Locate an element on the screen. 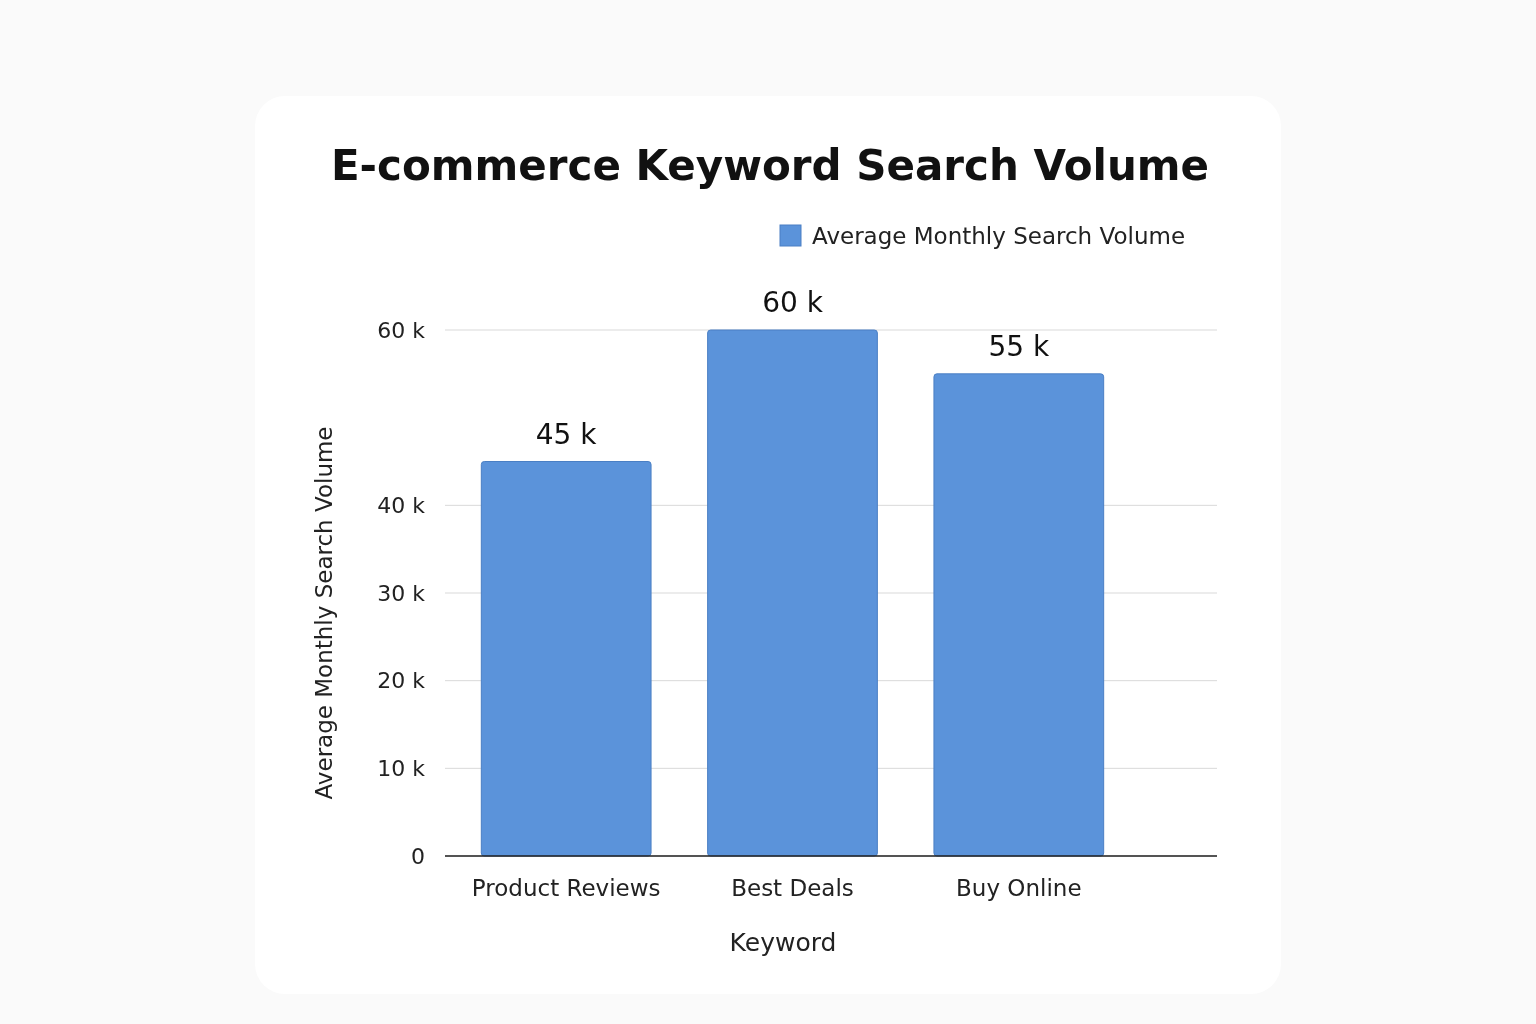  y-tick-label: 20 k is located at coordinates (401, 681).